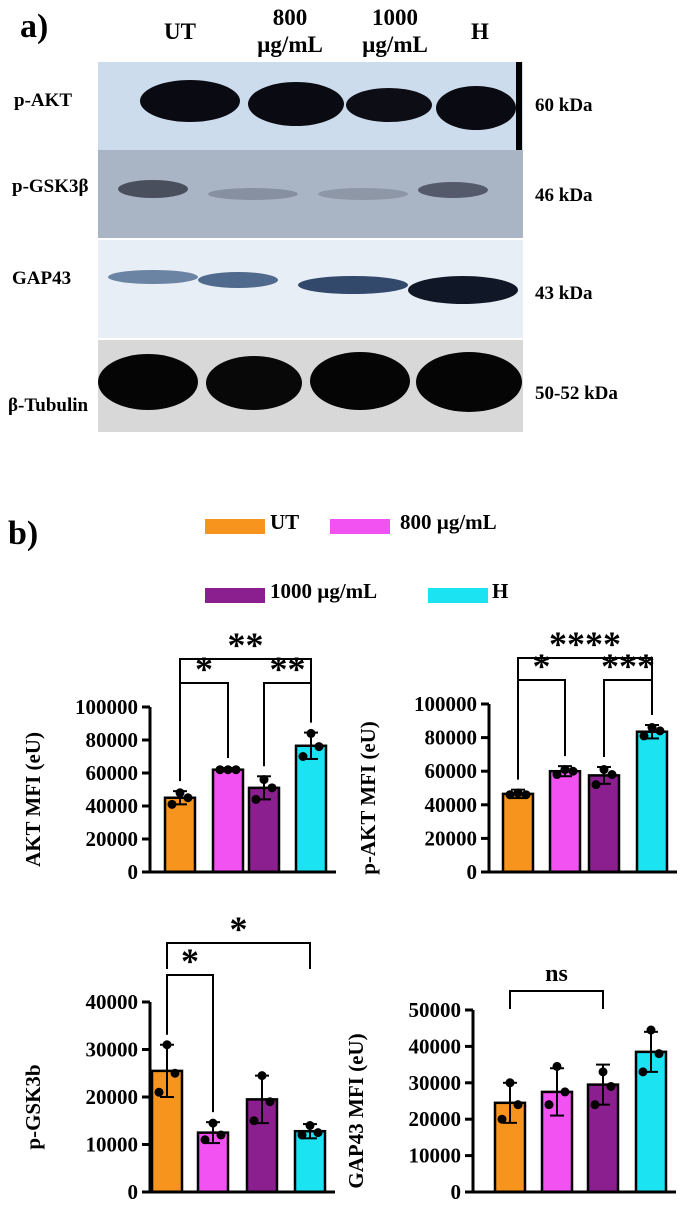  What do you see at coordinates (368, 798) in the screenshot?
I see `y-axis-label: p-AKT MFI (eU)` at bounding box center [368, 798].